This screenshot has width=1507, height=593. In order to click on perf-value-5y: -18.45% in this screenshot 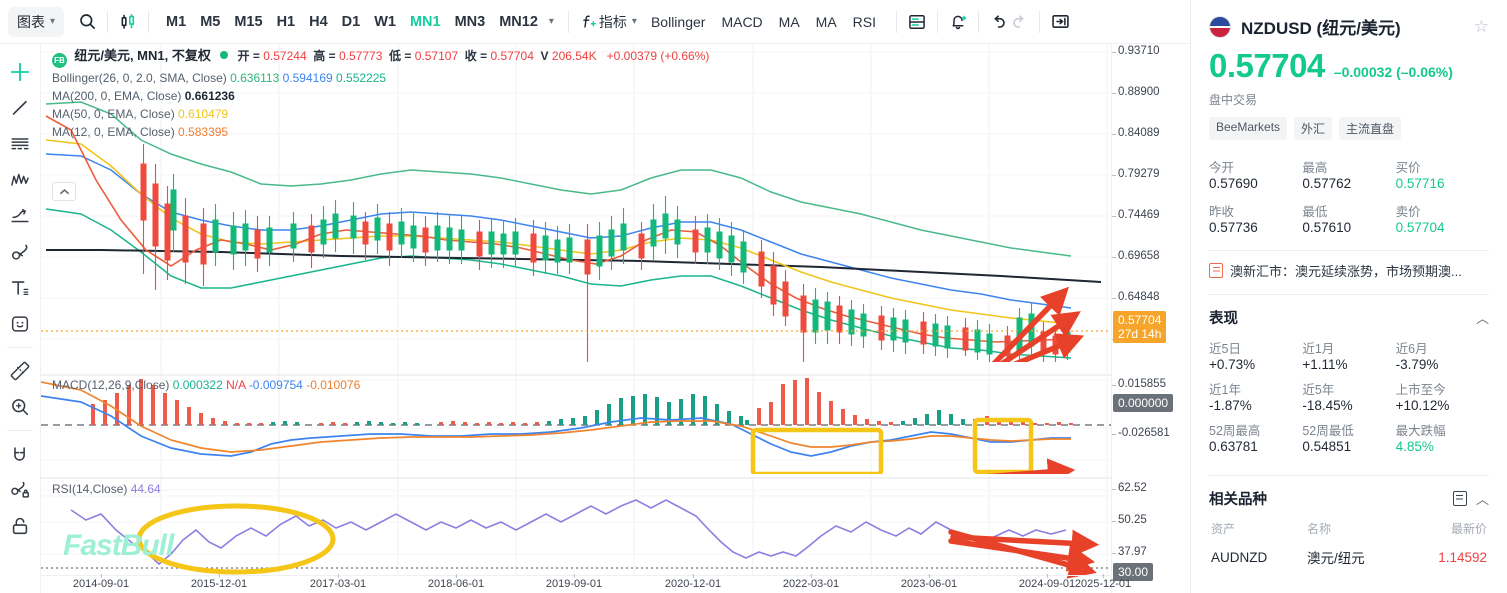, I will do `click(1327, 405)`.